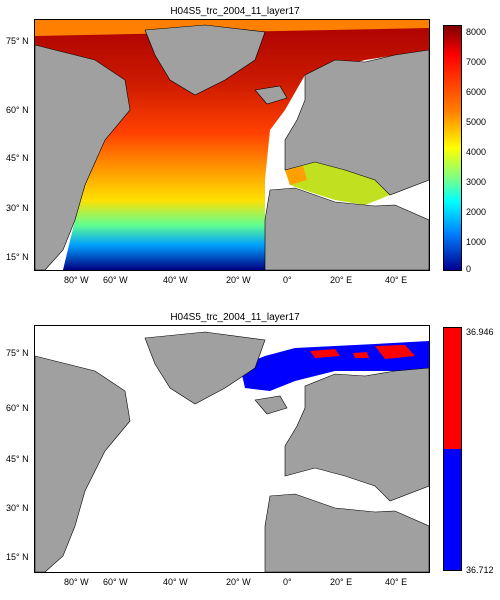 Image resolution: width=500 pixels, height=600 pixels. What do you see at coordinates (480, 332) in the screenshot?
I see `bottom-colorbar-top-label: 36.946` at bounding box center [480, 332].